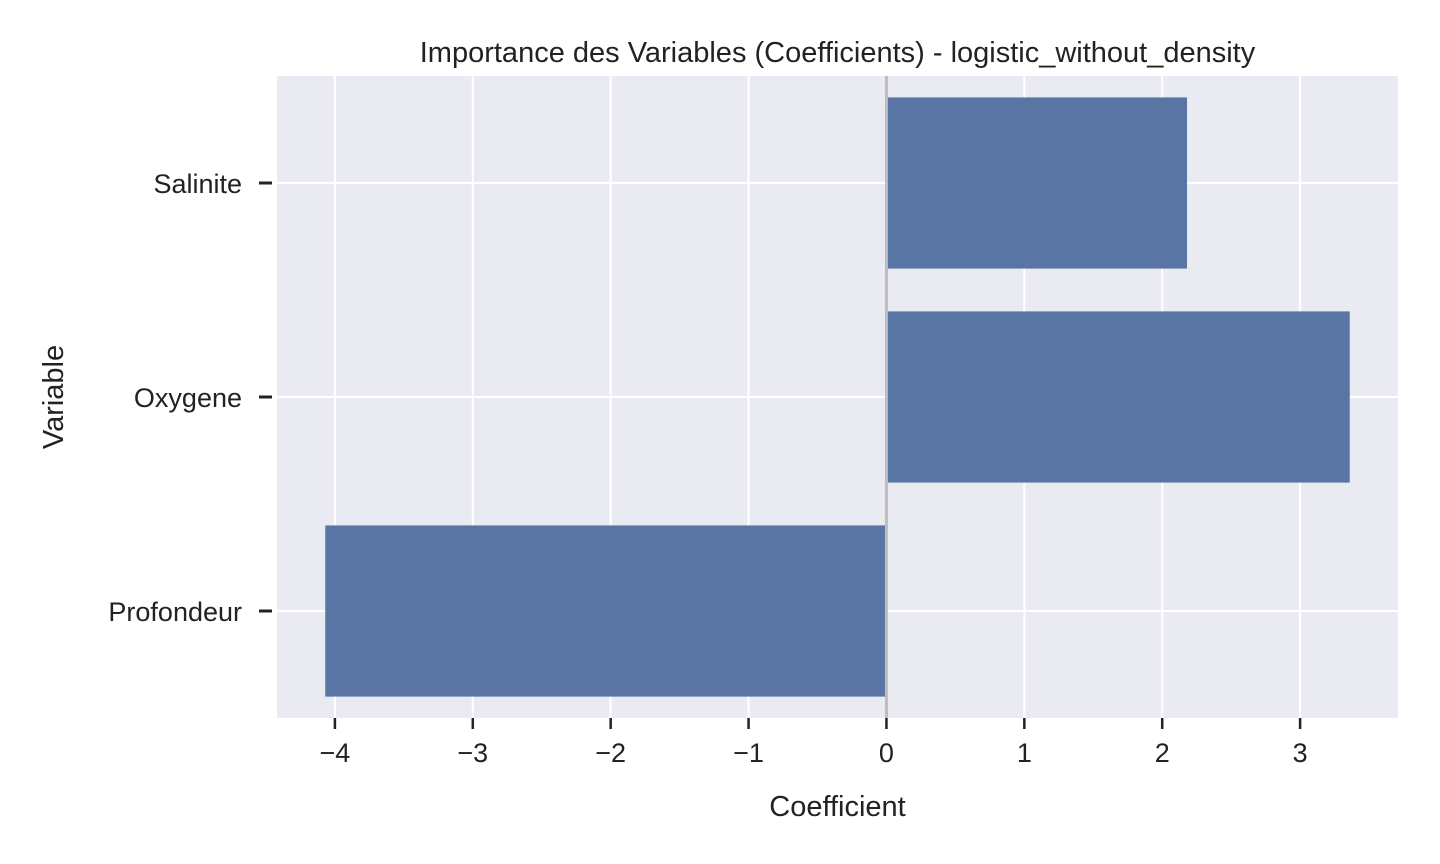 This screenshot has height=864, width=1440. I want to click on y-axis-title: Variable, so click(54, 397).